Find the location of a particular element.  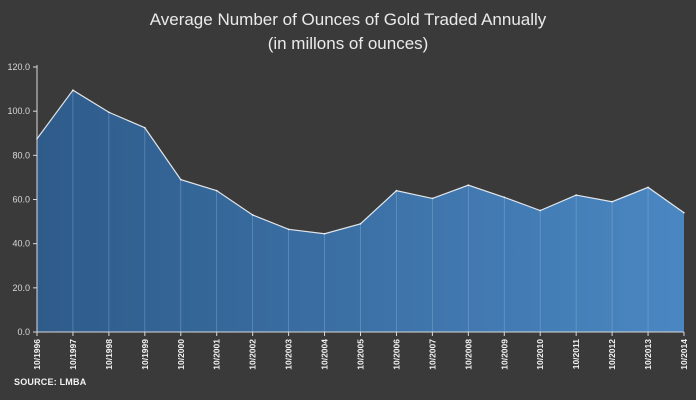

x-tick-label: 10/2010 is located at coordinates (540, 354).